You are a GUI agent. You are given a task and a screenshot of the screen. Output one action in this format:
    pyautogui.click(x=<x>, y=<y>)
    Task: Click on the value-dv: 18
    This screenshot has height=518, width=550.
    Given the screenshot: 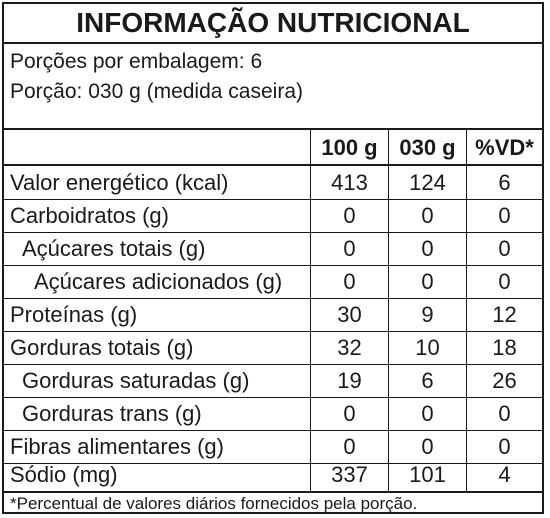 What is the action you would take?
    pyautogui.click(x=504, y=347)
    